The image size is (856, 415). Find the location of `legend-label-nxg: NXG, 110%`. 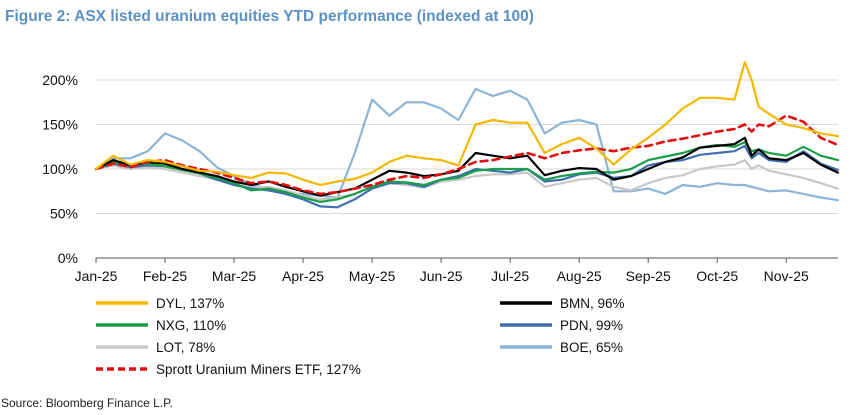

legend-label-nxg: NXG, 110% is located at coordinates (191, 325).